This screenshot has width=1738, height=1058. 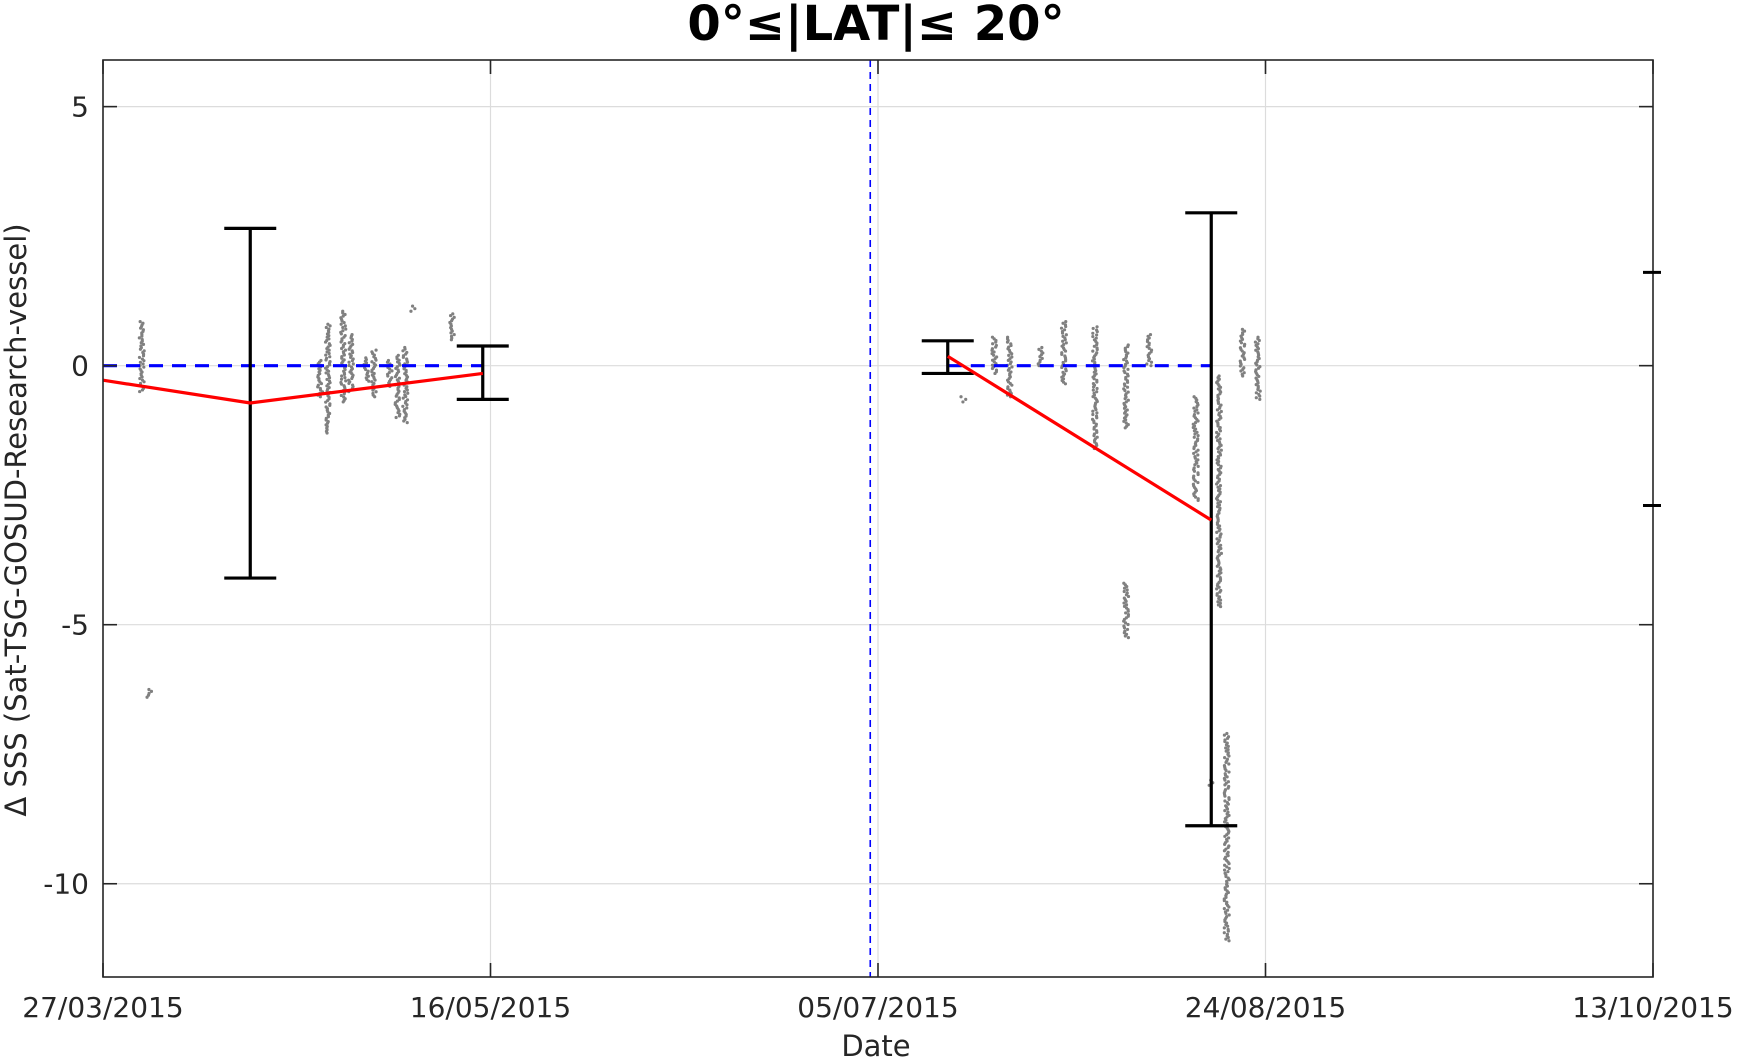 What do you see at coordinates (482, 372) in the screenshot?
I see `error-bar` at bounding box center [482, 372].